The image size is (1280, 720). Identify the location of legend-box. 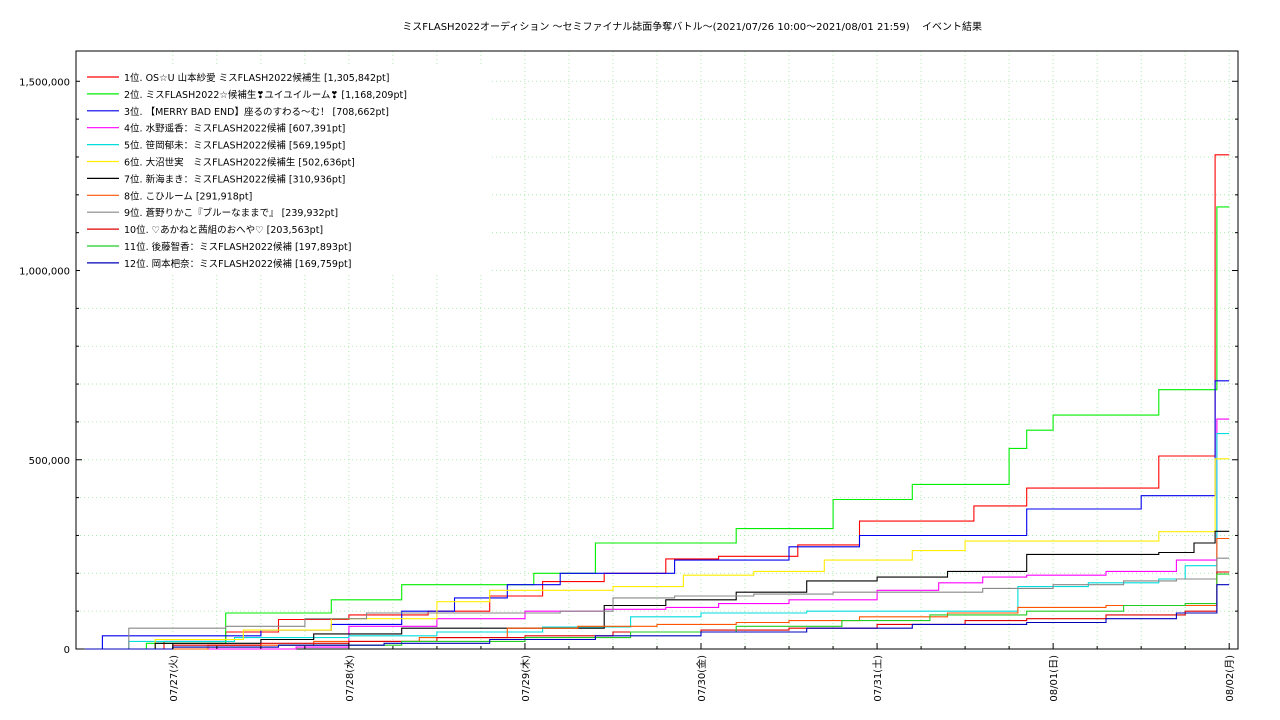
(285, 170).